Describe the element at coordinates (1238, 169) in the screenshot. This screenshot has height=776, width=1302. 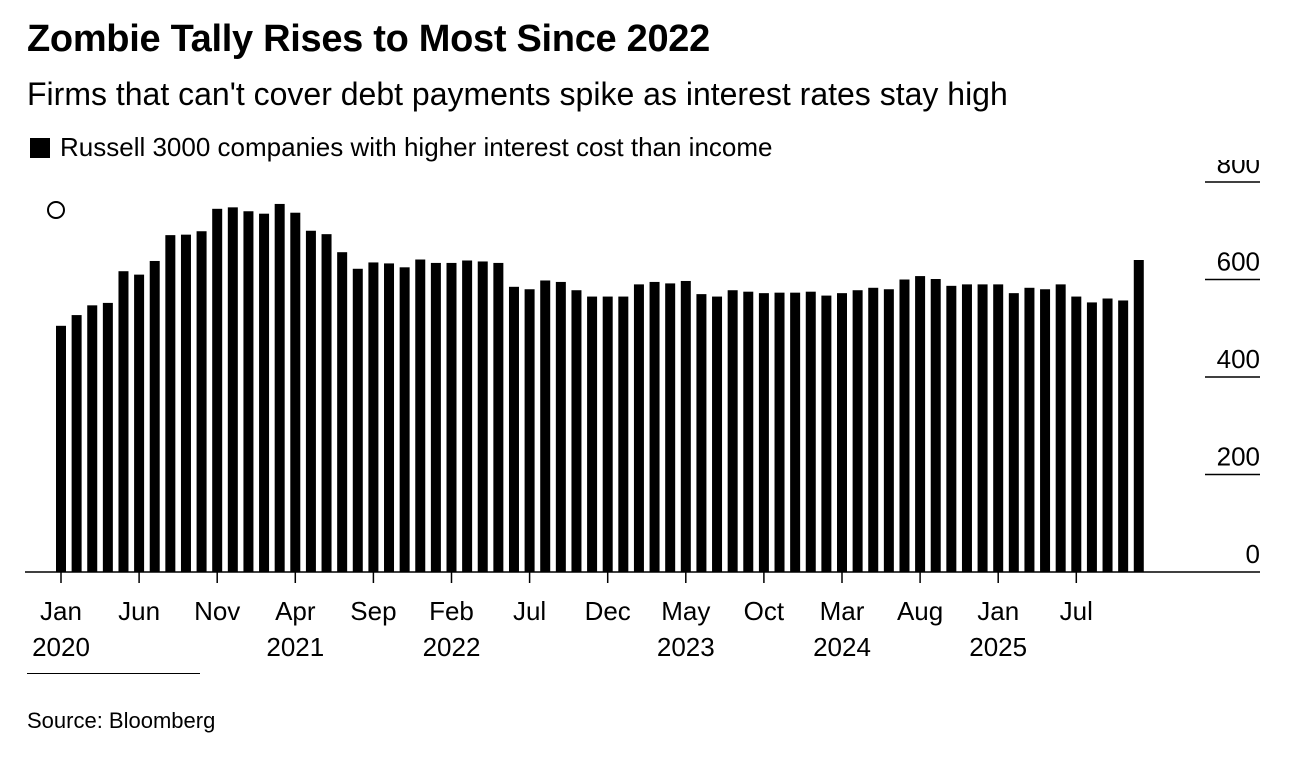
I see `y-tick-label: 800` at that location.